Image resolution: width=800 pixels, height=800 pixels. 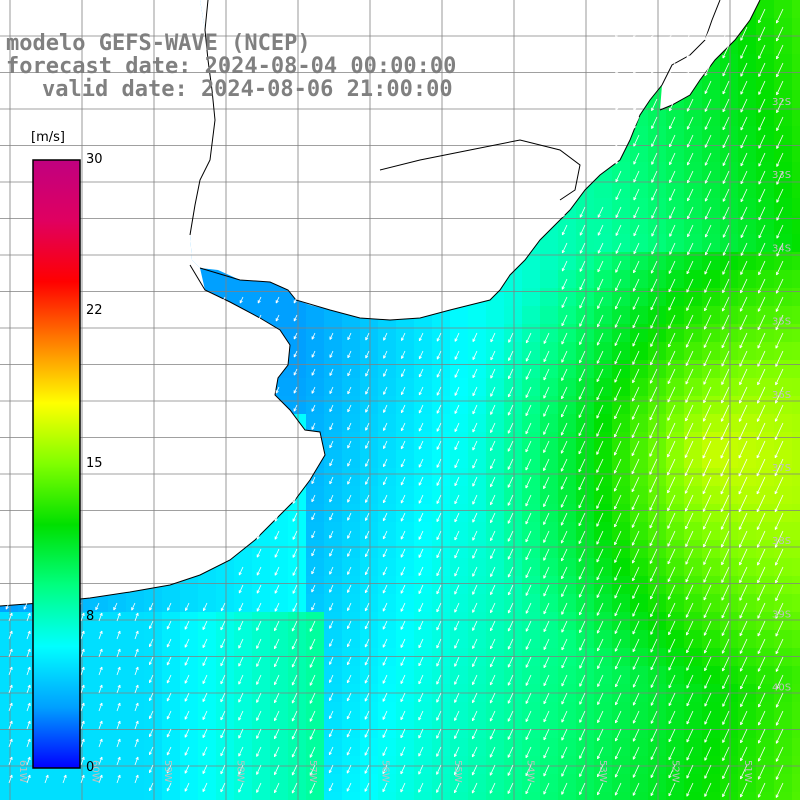 What do you see at coordinates (781, 175) in the screenshot?
I see `lat-label: 33S` at bounding box center [781, 175].